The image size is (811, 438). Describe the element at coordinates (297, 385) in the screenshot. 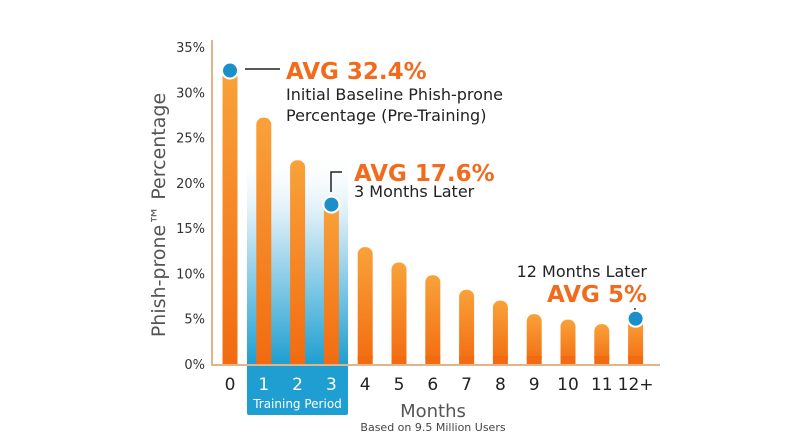

I see `x-tick-label: 2` at that location.